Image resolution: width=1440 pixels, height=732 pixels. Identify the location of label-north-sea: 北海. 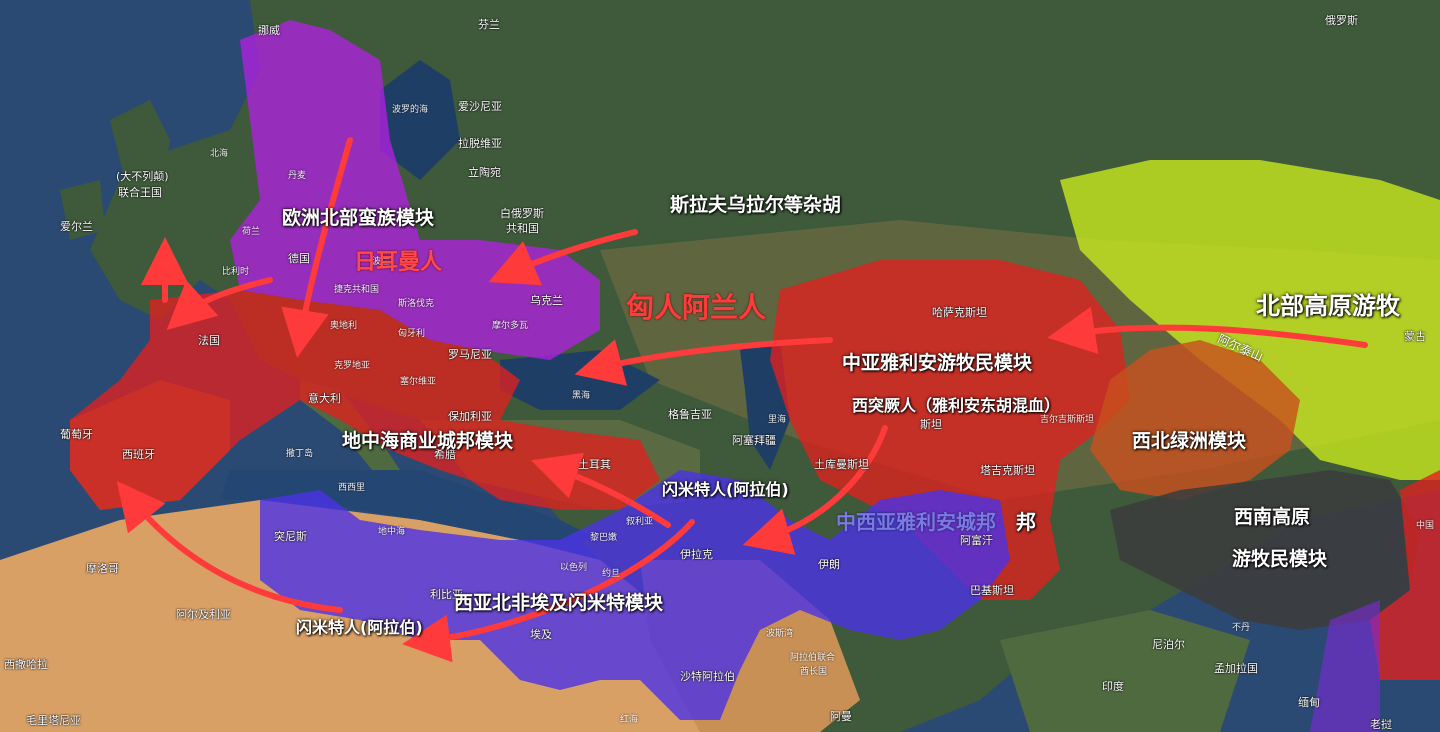
(219, 154).